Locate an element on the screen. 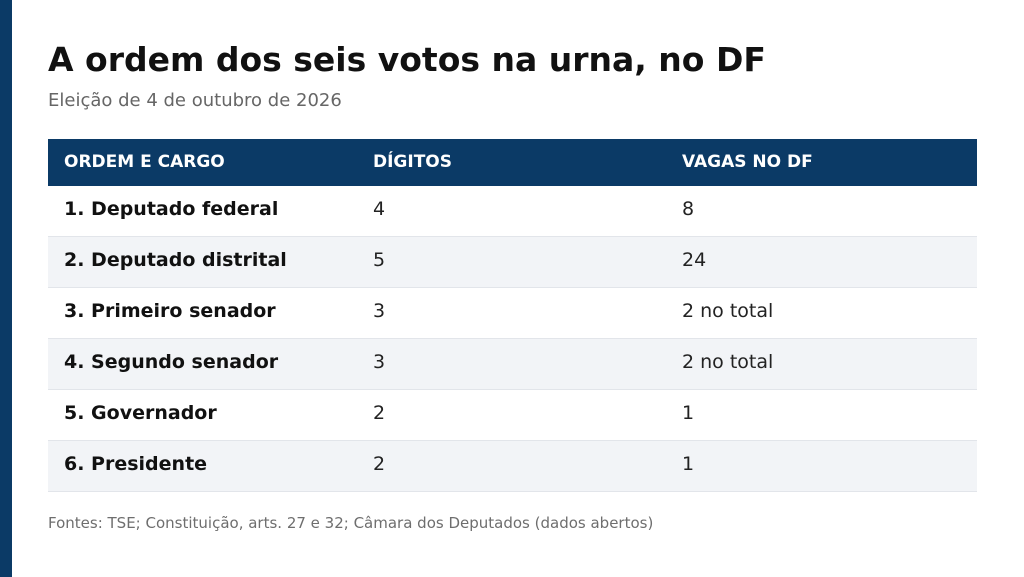 This screenshot has width=1024, height=577. table-row: 2. Deputado distrital 5 24 is located at coordinates (512, 262).